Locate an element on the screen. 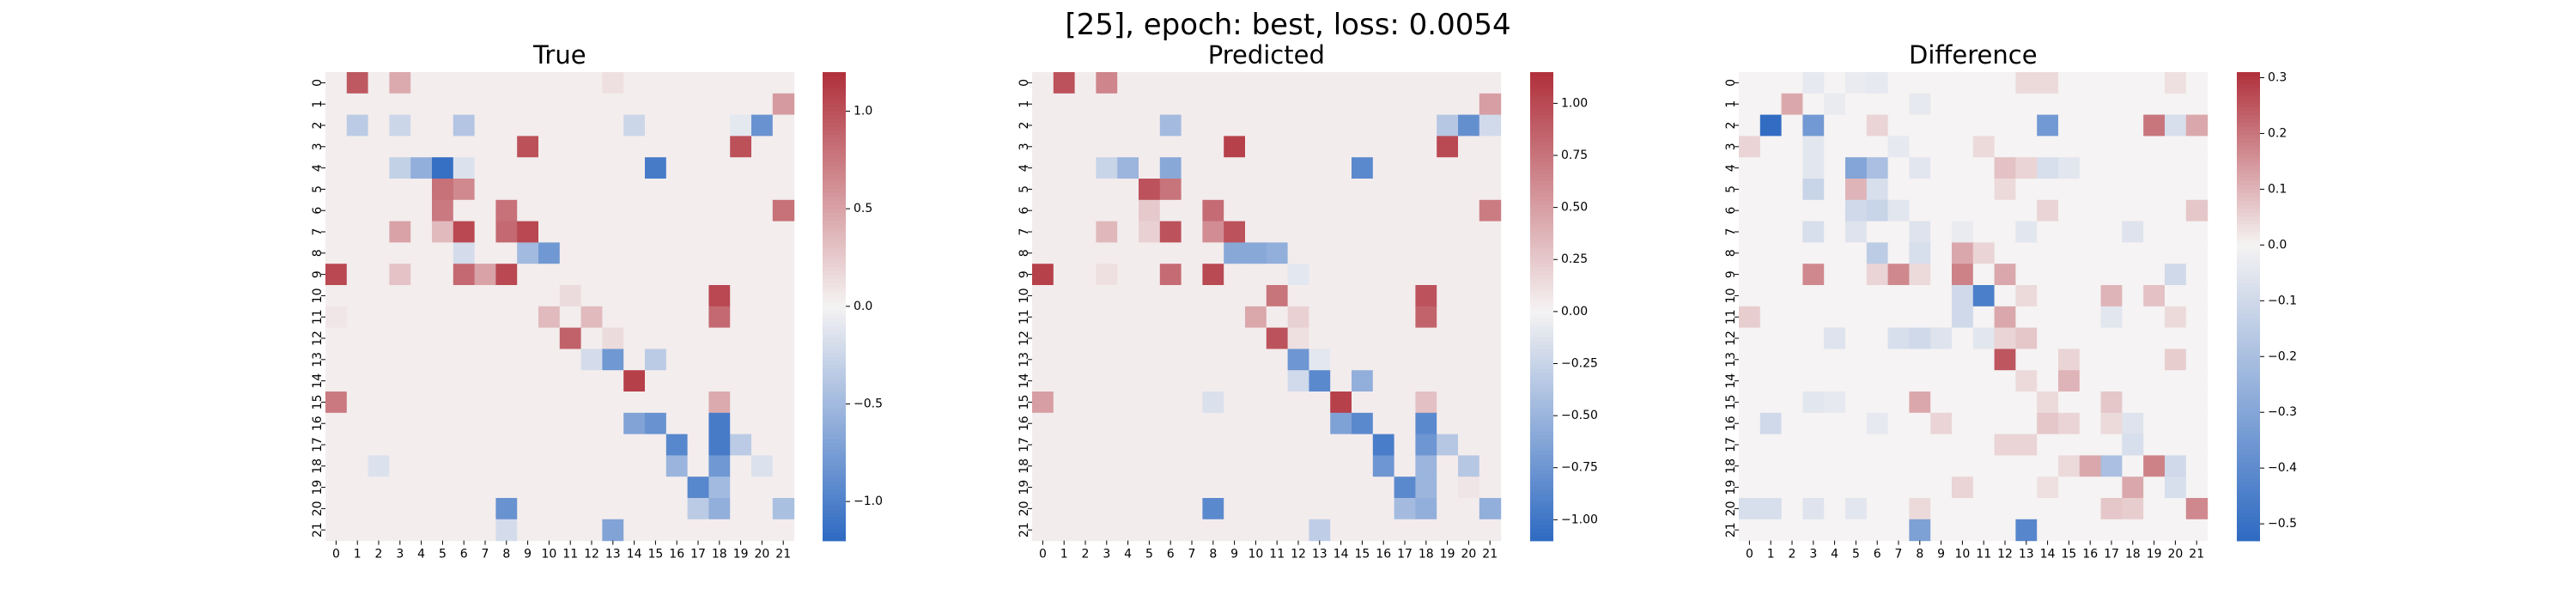 Image resolution: width=2576 pixels, height=601 pixels. y-tick-label: 4 is located at coordinates (318, 168).